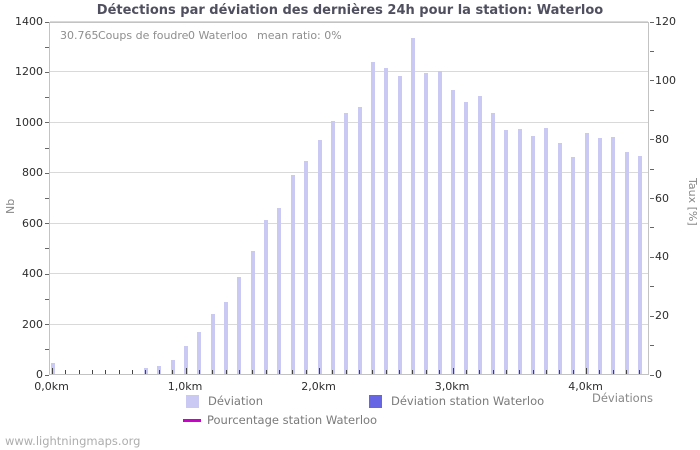 The image size is (700, 450). What do you see at coordinates (662, 316) in the screenshot?
I see `right-y-tick-label: 20` at bounding box center [662, 316].